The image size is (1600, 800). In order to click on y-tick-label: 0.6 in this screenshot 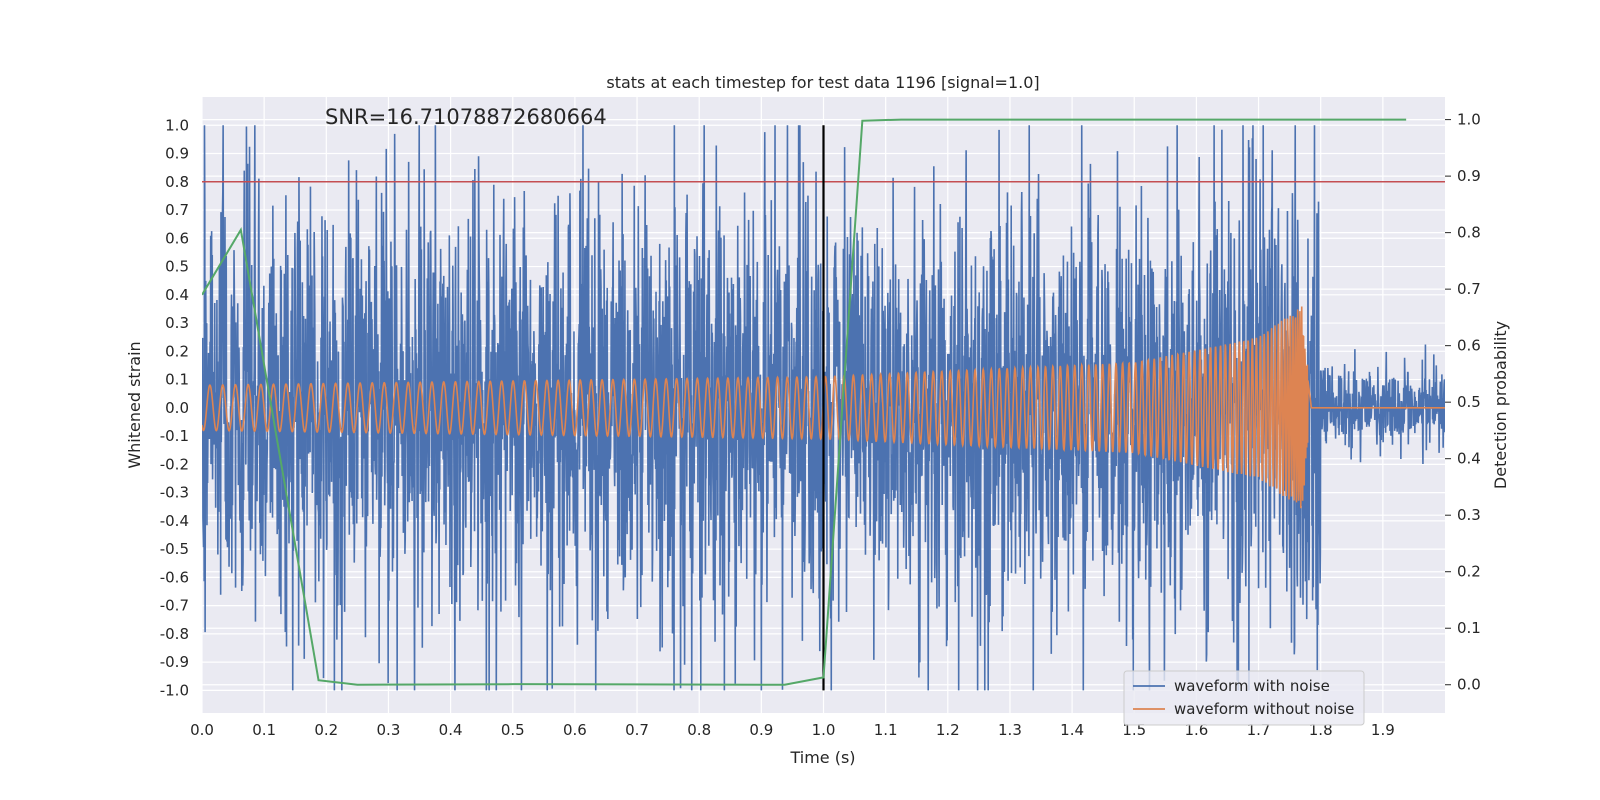, I will do `click(177, 238)`.